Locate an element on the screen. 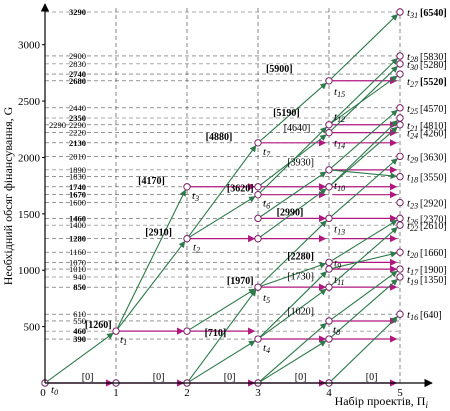 The width and height of the screenshot is (450, 411). state-label: t30 is located at coordinates (412, 65).